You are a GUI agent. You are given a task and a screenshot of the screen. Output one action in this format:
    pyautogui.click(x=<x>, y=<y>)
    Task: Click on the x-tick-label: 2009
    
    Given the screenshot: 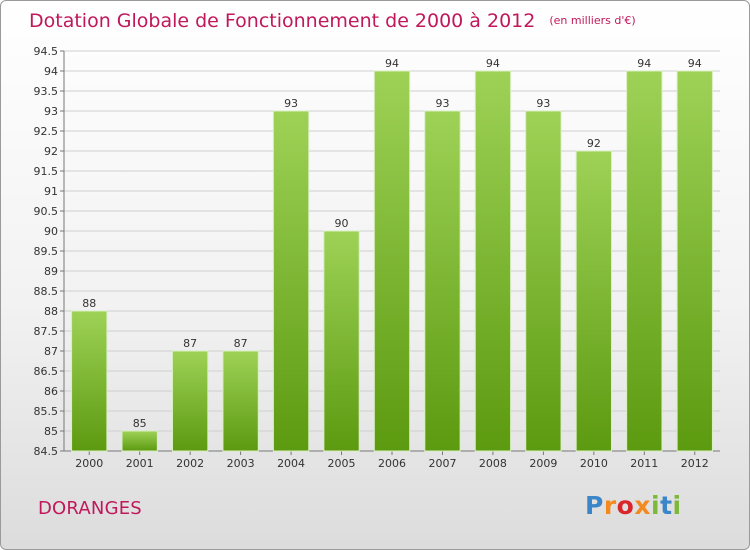 What is the action you would take?
    pyautogui.click(x=543, y=463)
    